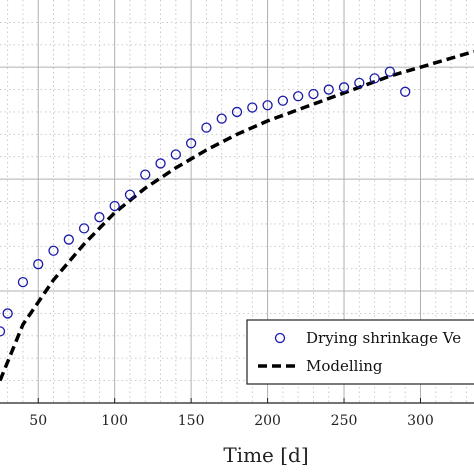 The image size is (474, 474). I want to click on legend-box, so click(360, 352).